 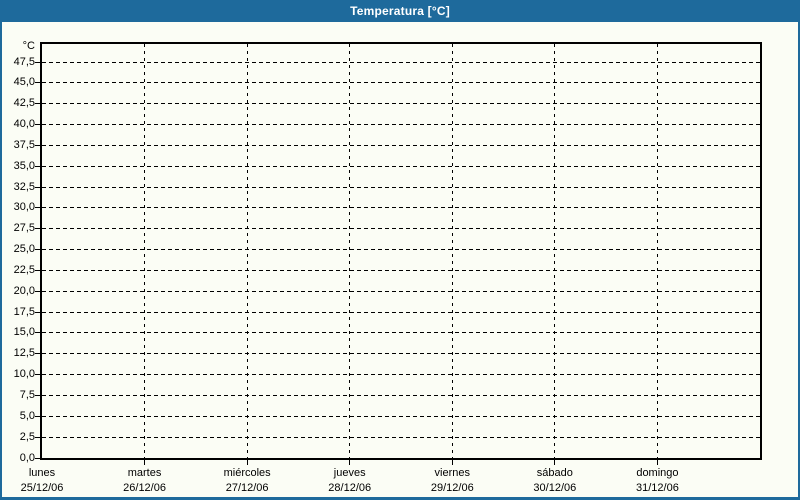 I want to click on x-day-label: jueves 28/12/06, so click(x=349, y=481).